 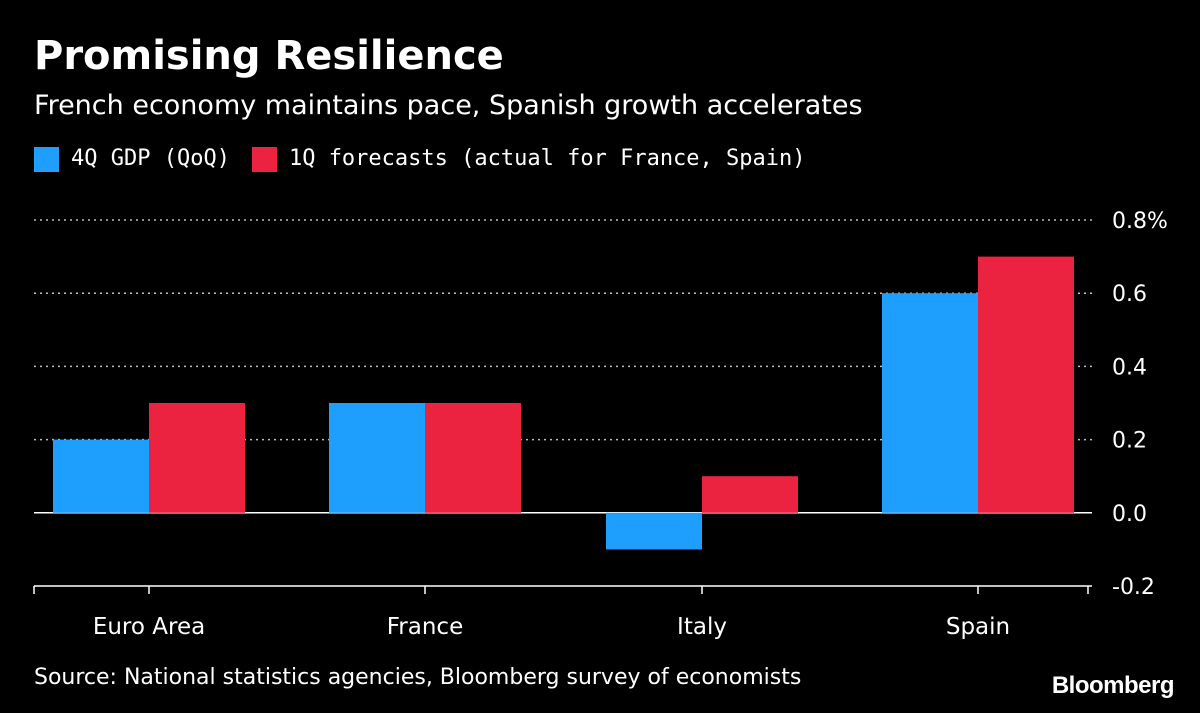 What do you see at coordinates (197, 458) in the screenshot?
I see `bar-1q-forecast-euro-area` at bounding box center [197, 458].